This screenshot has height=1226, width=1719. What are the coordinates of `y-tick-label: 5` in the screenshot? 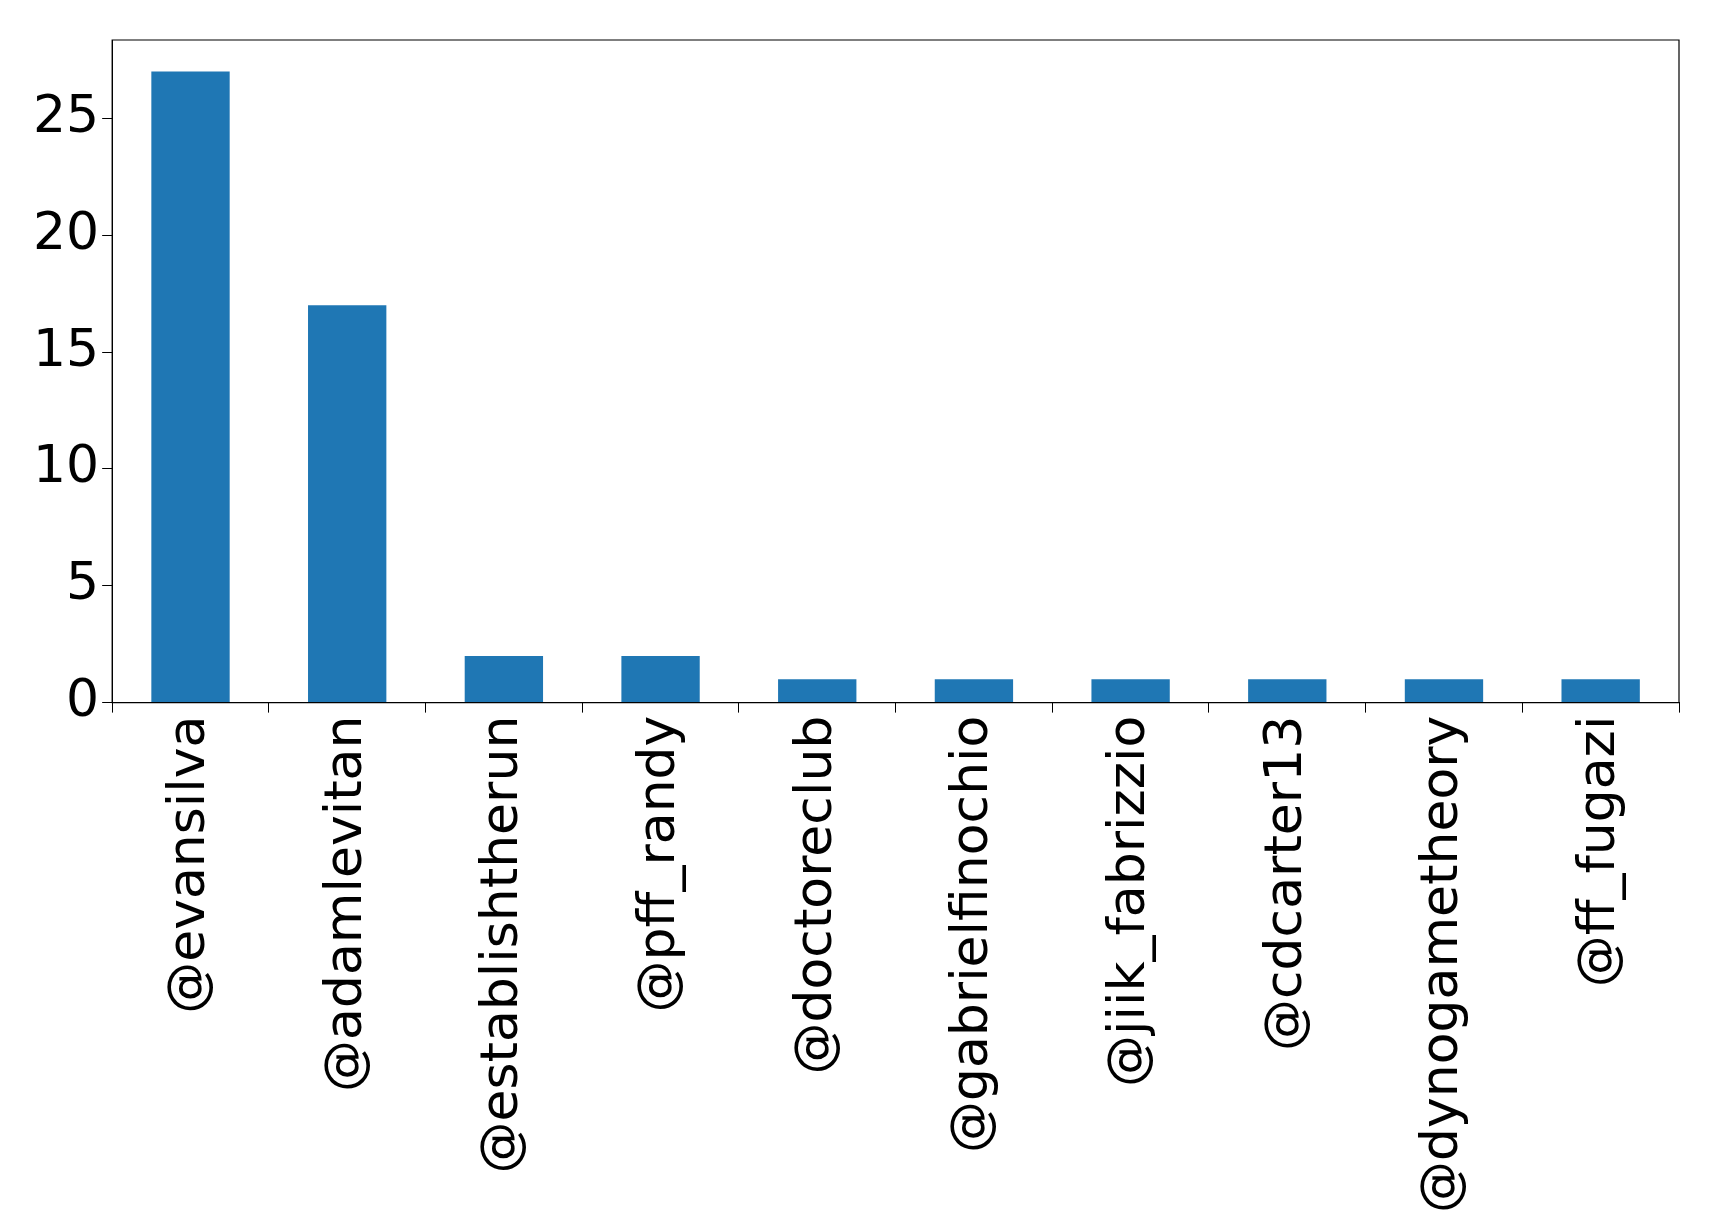 It's located at (83, 581).